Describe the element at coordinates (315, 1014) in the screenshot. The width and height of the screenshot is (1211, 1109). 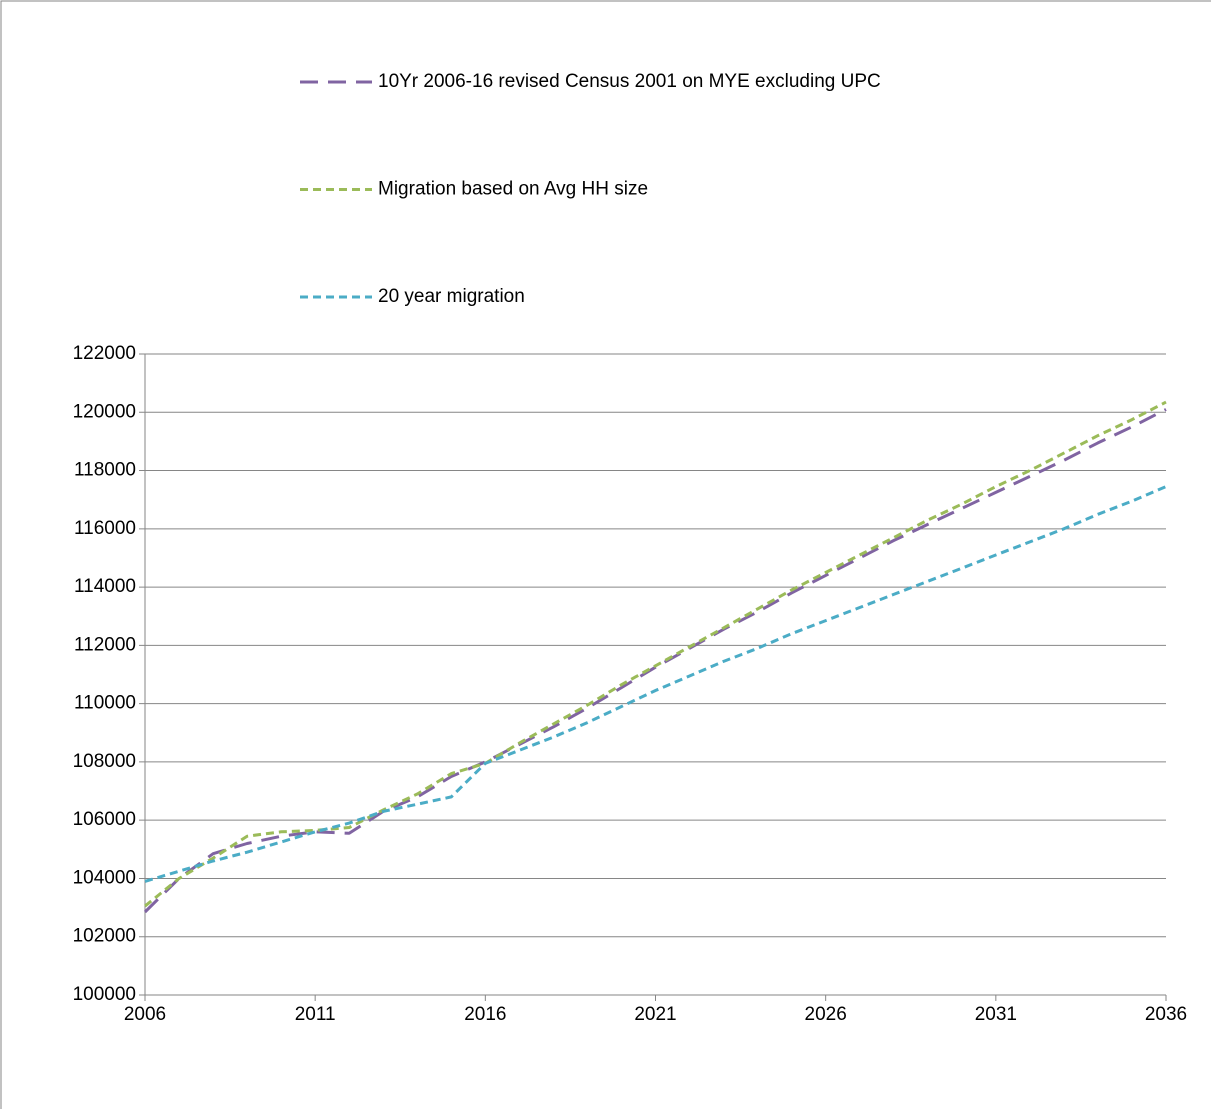
I see `x-tick-label: 2011` at that location.